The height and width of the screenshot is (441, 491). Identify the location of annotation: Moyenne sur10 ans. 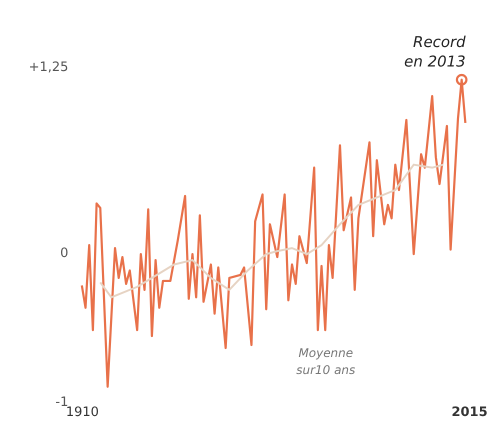
(326, 361).